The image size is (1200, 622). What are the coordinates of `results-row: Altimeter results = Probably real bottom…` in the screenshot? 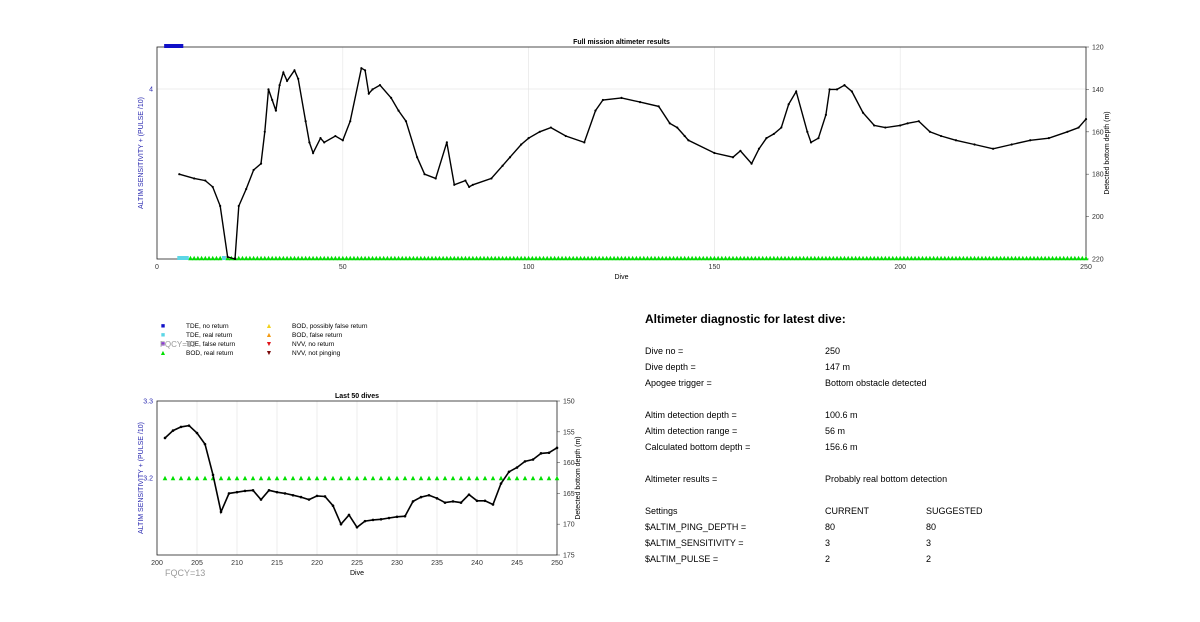 It's located at (905, 482).